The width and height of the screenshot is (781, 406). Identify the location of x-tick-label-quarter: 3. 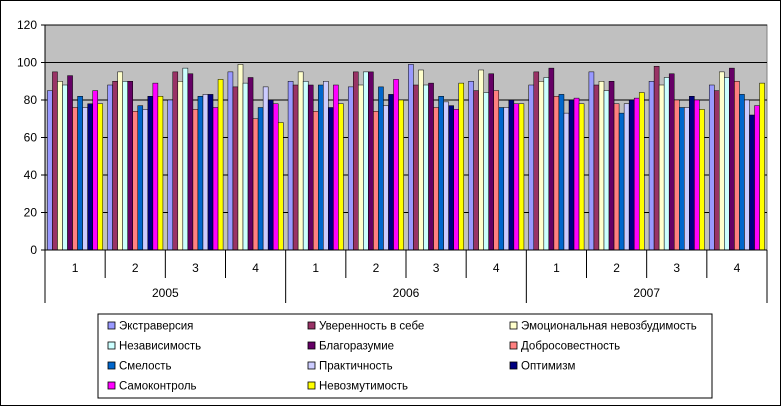
(436, 268).